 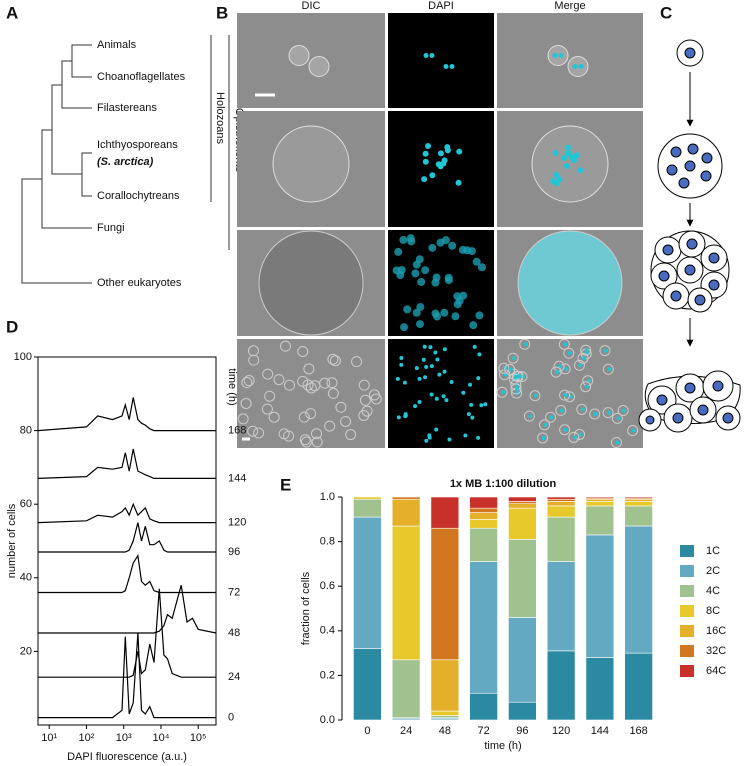 What do you see at coordinates (638, 731) in the screenshot?
I see `x-tick-label: 168` at bounding box center [638, 731].